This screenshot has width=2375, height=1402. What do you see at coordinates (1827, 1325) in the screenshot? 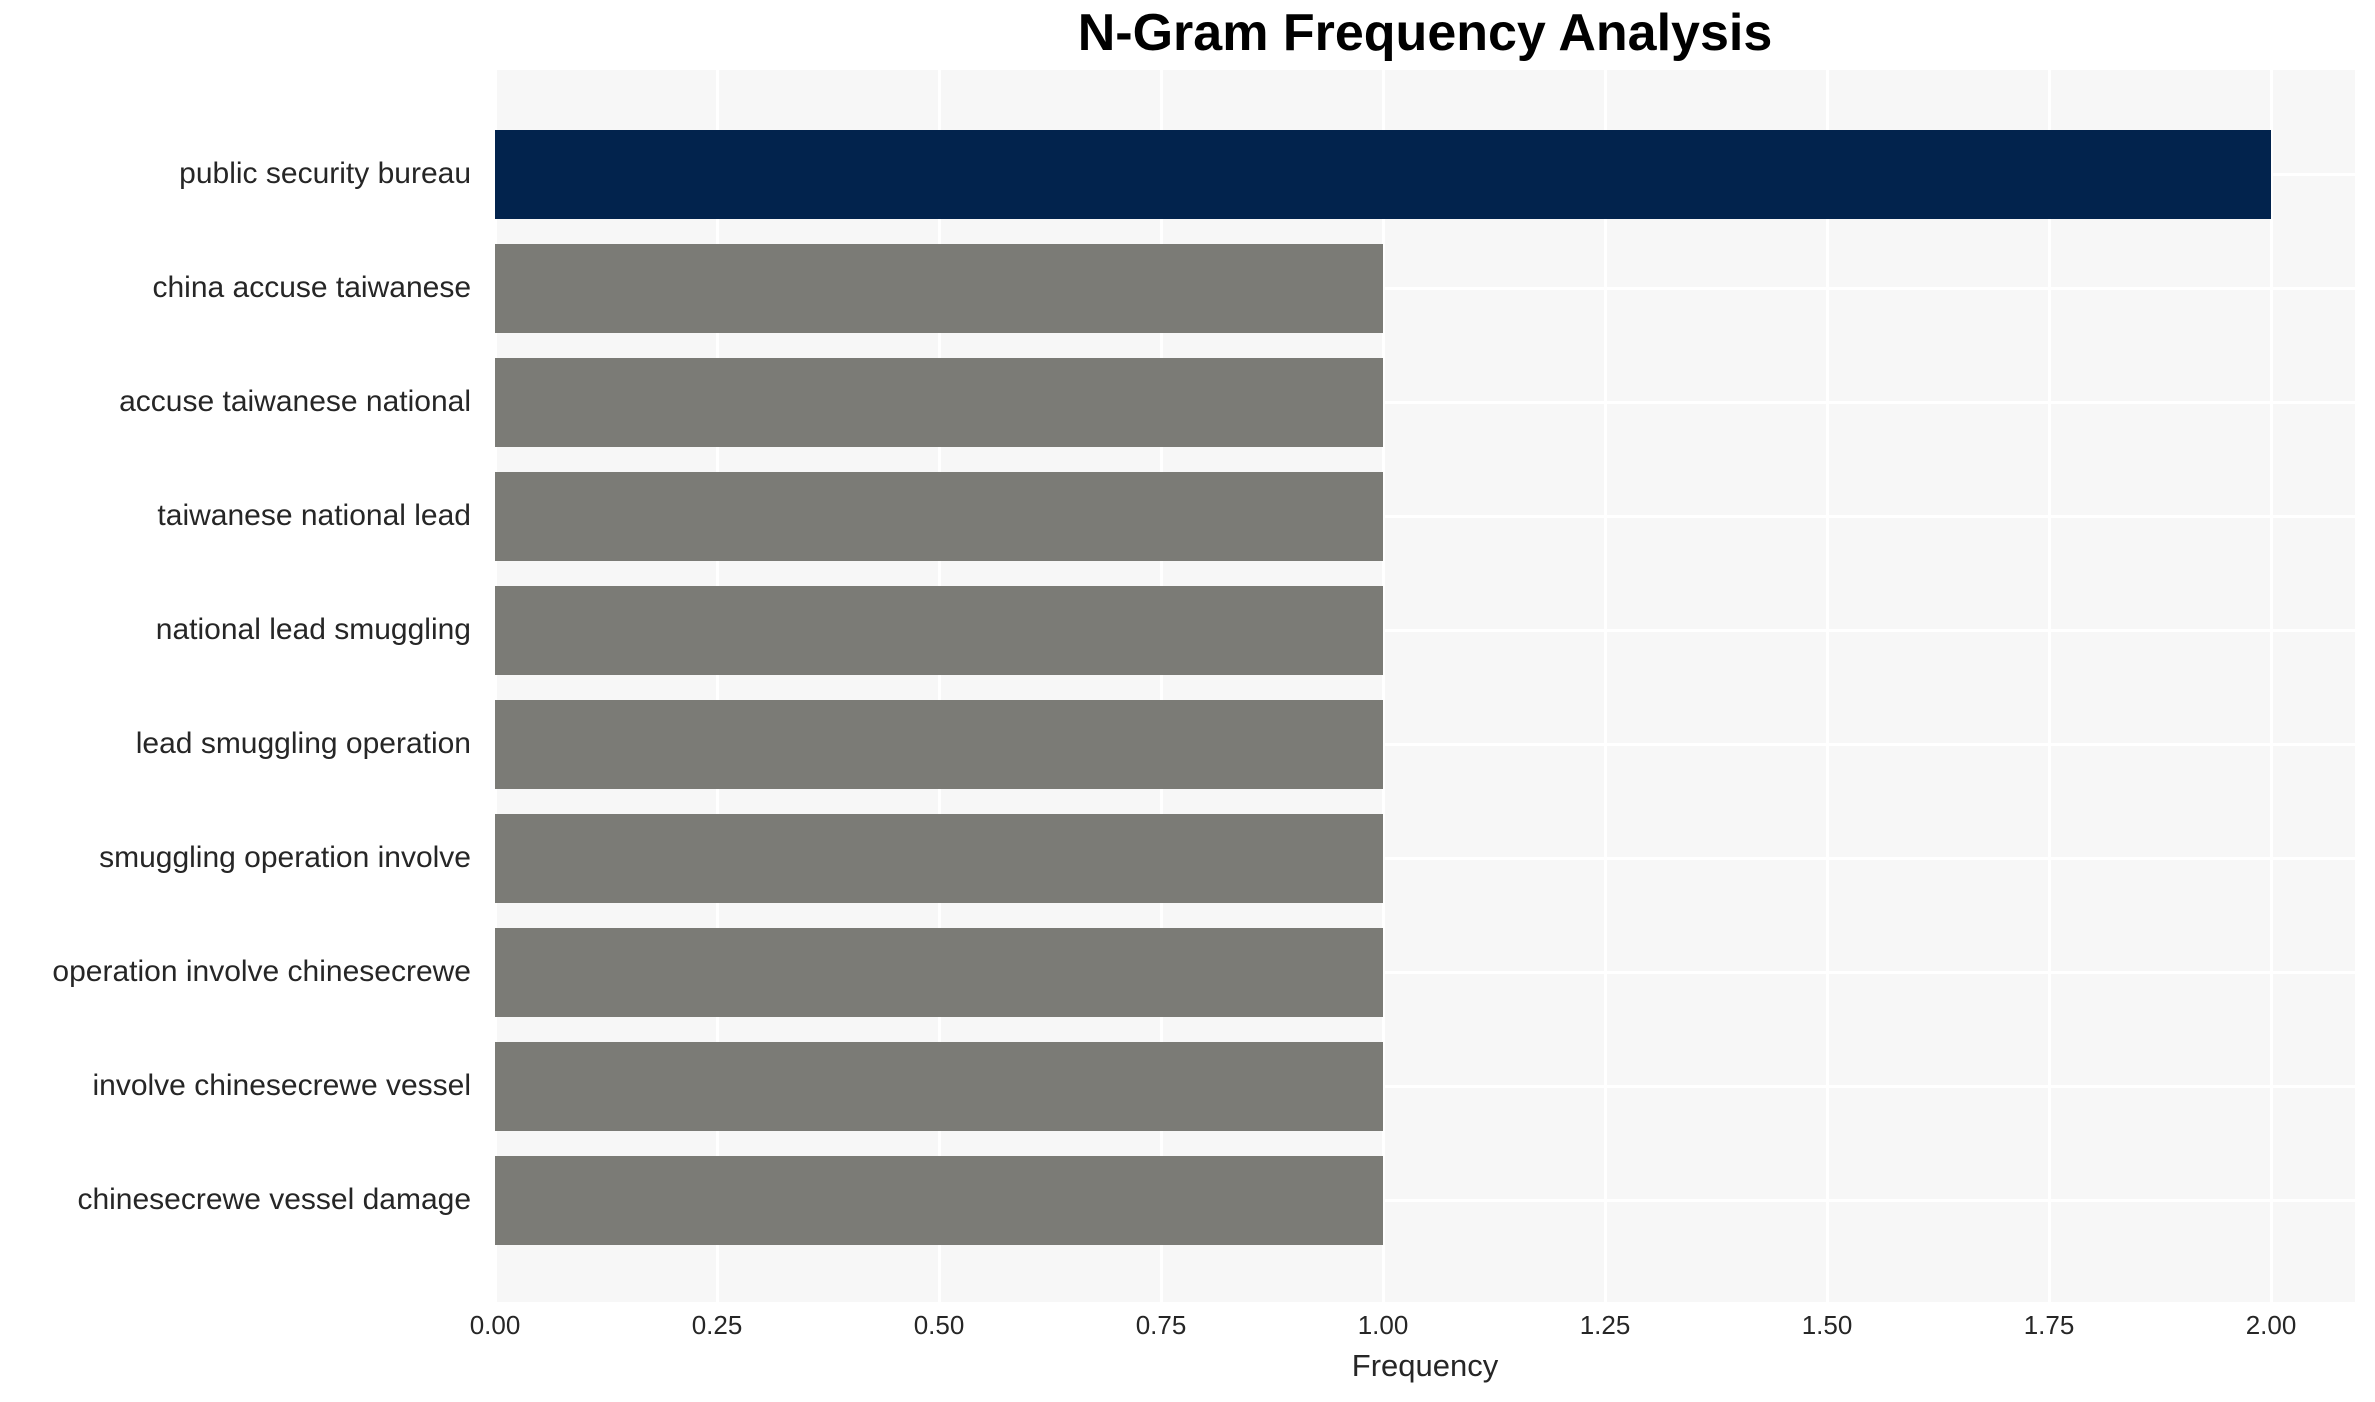
I see `x-tick-label: 1.50` at bounding box center [1827, 1325].